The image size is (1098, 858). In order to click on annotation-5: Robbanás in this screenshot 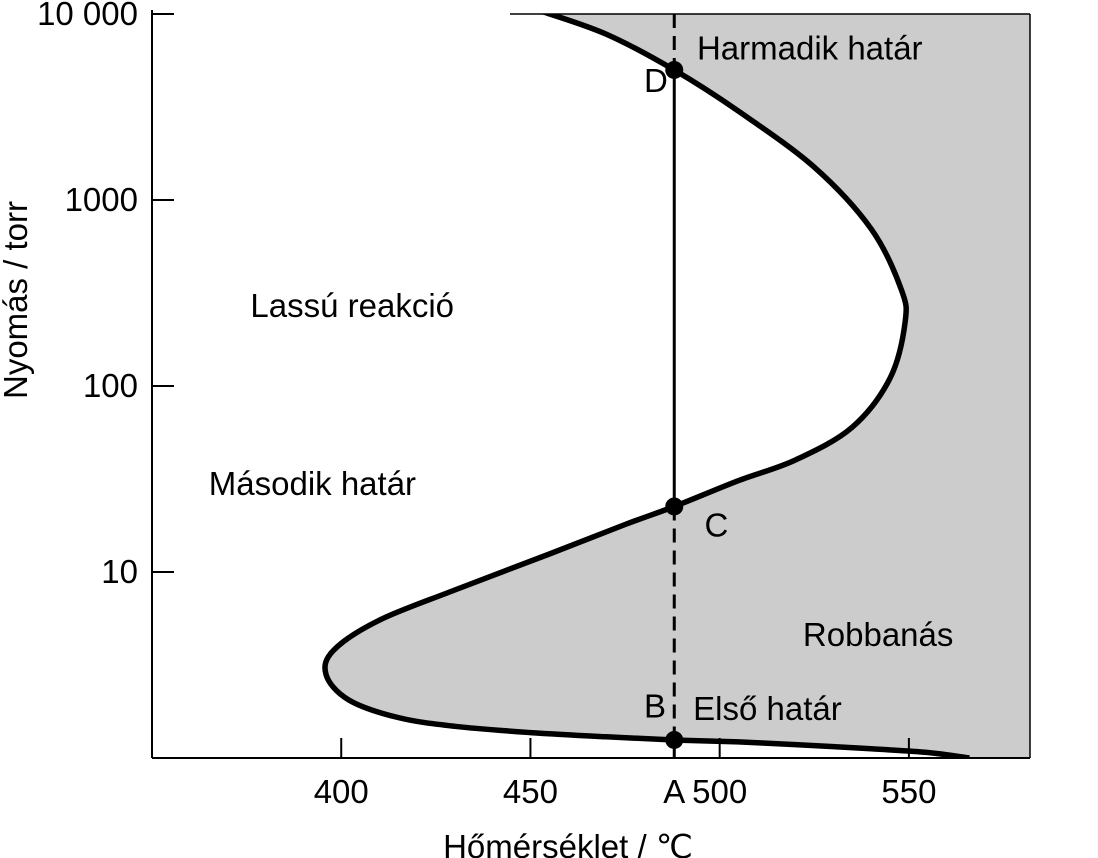, I will do `click(878, 634)`.